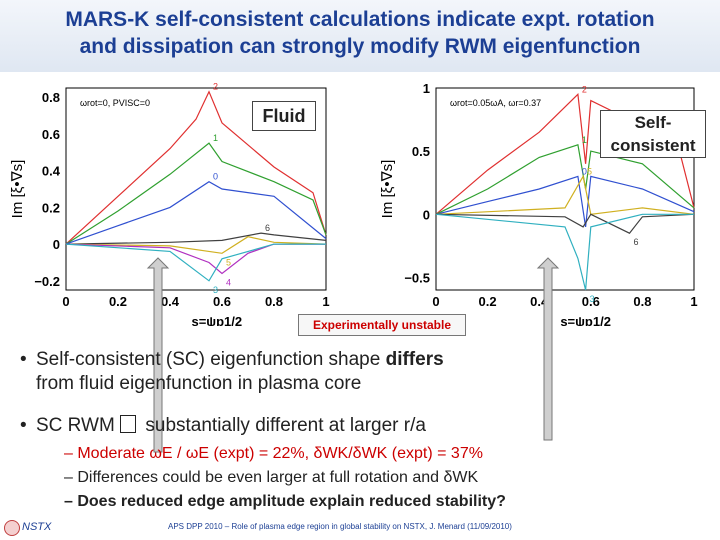  What do you see at coordinates (51, 134) in the screenshot?
I see `y-tick-label: 0.6` at bounding box center [51, 134].